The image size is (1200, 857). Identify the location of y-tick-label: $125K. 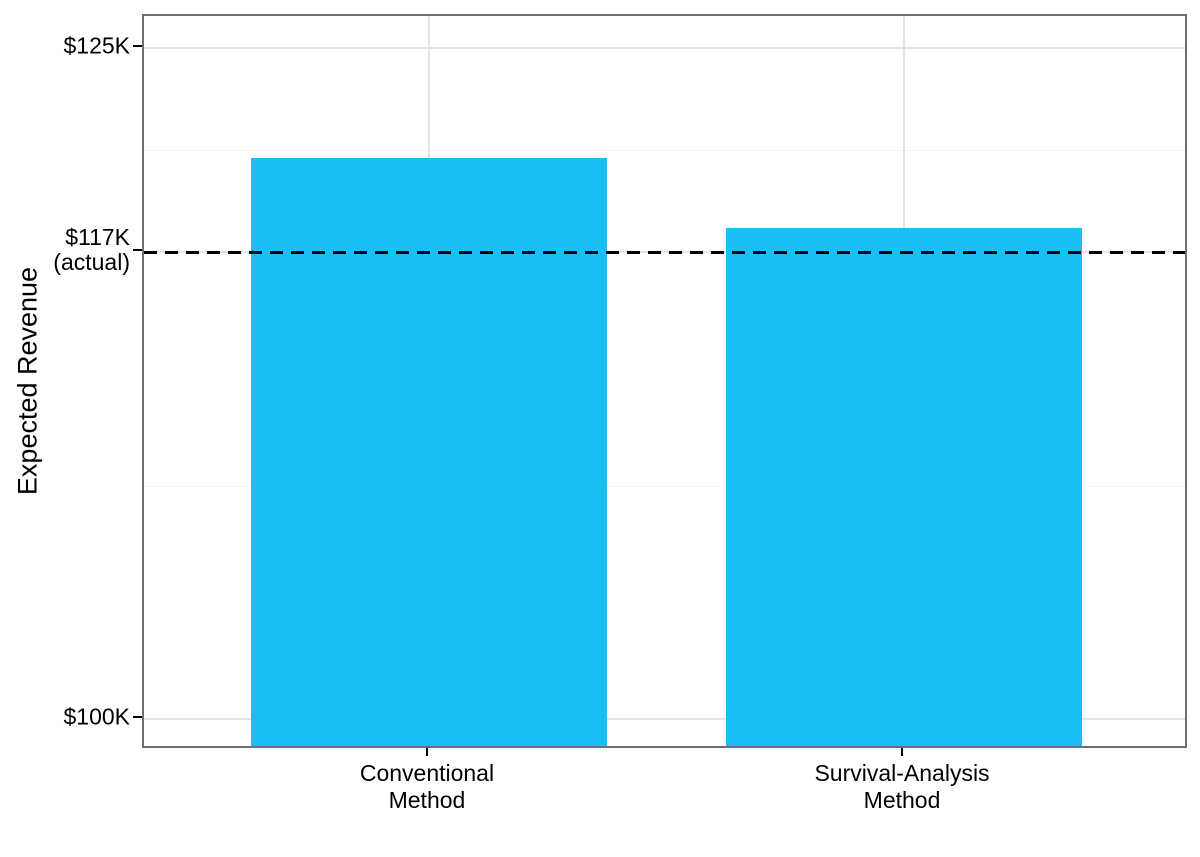
(96, 45).